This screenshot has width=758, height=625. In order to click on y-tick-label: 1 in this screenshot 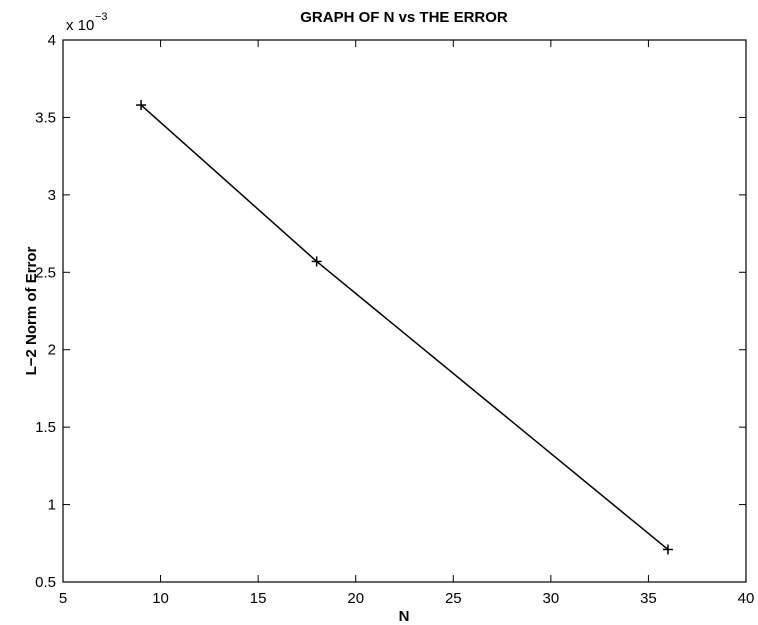, I will do `click(52, 505)`.